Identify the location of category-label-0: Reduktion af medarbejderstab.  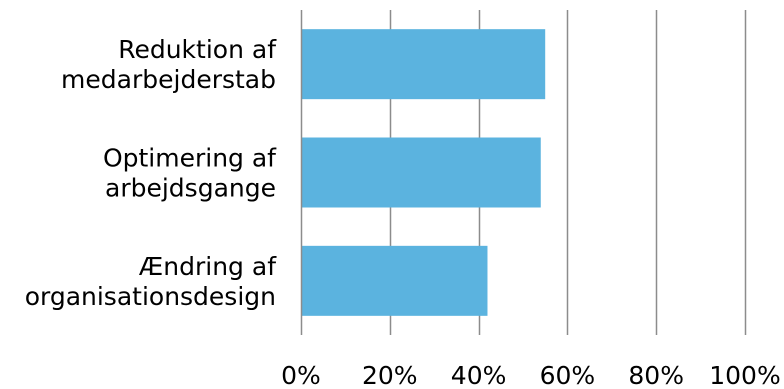
(169, 64).